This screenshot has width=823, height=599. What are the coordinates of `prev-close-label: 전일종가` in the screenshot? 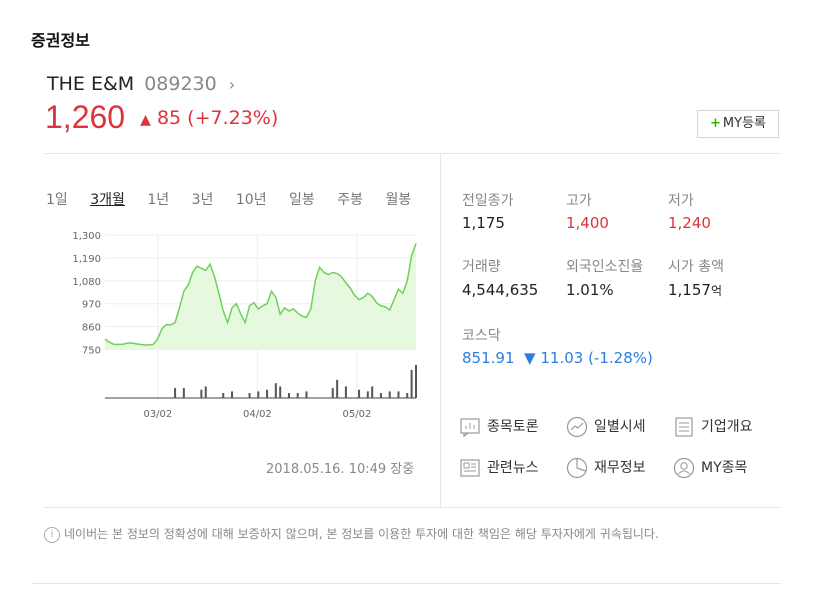 It's located at (488, 201).